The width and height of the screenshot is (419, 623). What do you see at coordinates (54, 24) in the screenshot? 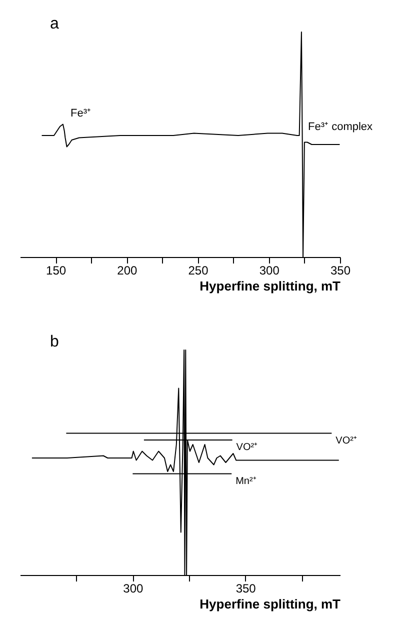
I see `chart-title: a` at bounding box center [54, 24].